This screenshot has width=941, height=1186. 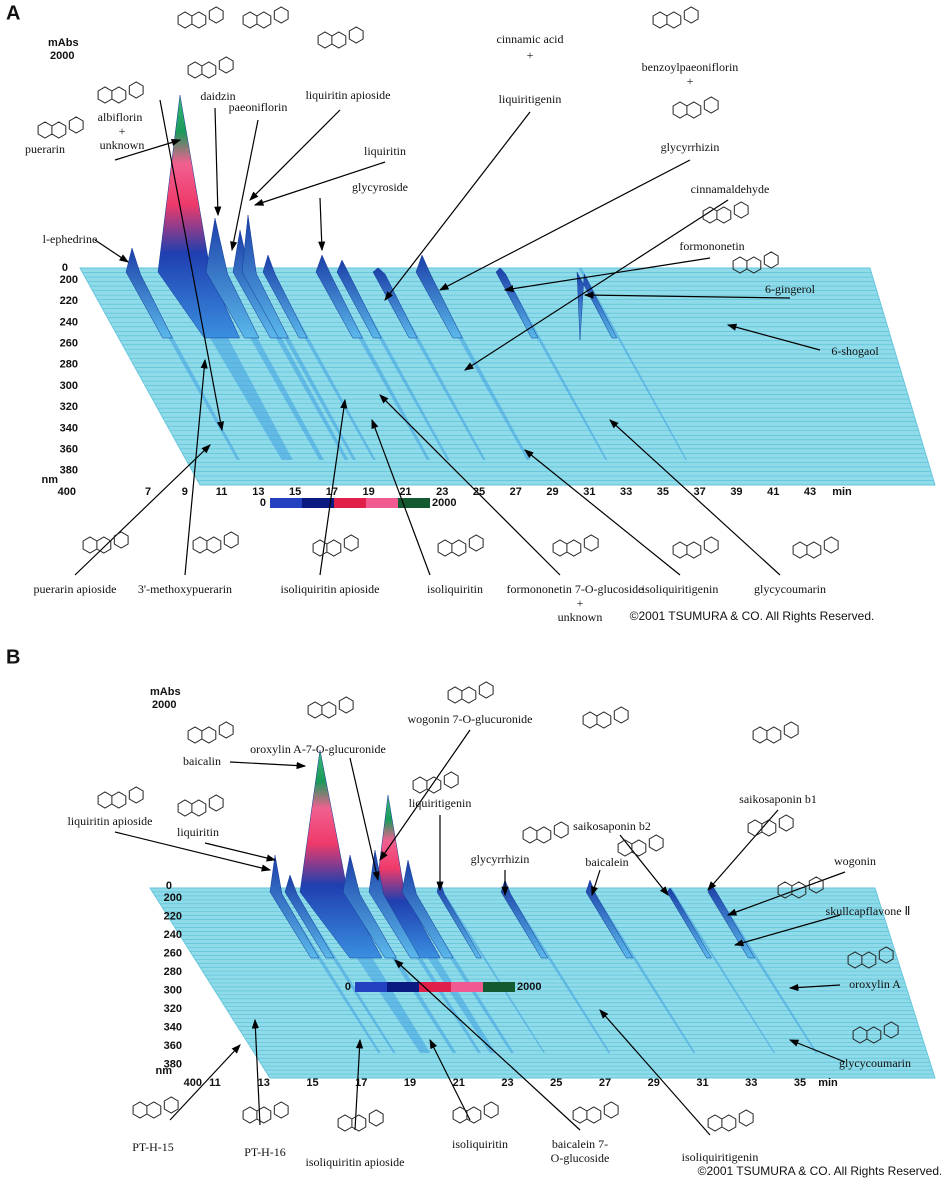 What do you see at coordinates (185, 492) in the screenshot?
I see `time-label: 9` at bounding box center [185, 492].